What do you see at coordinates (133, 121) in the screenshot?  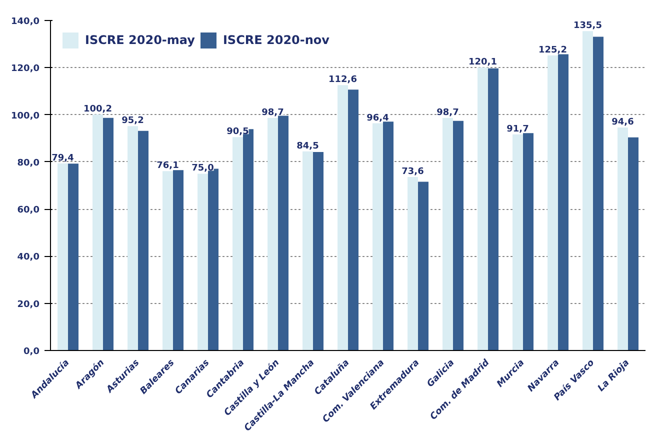 I see `data-label: 95,2` at bounding box center [133, 121].